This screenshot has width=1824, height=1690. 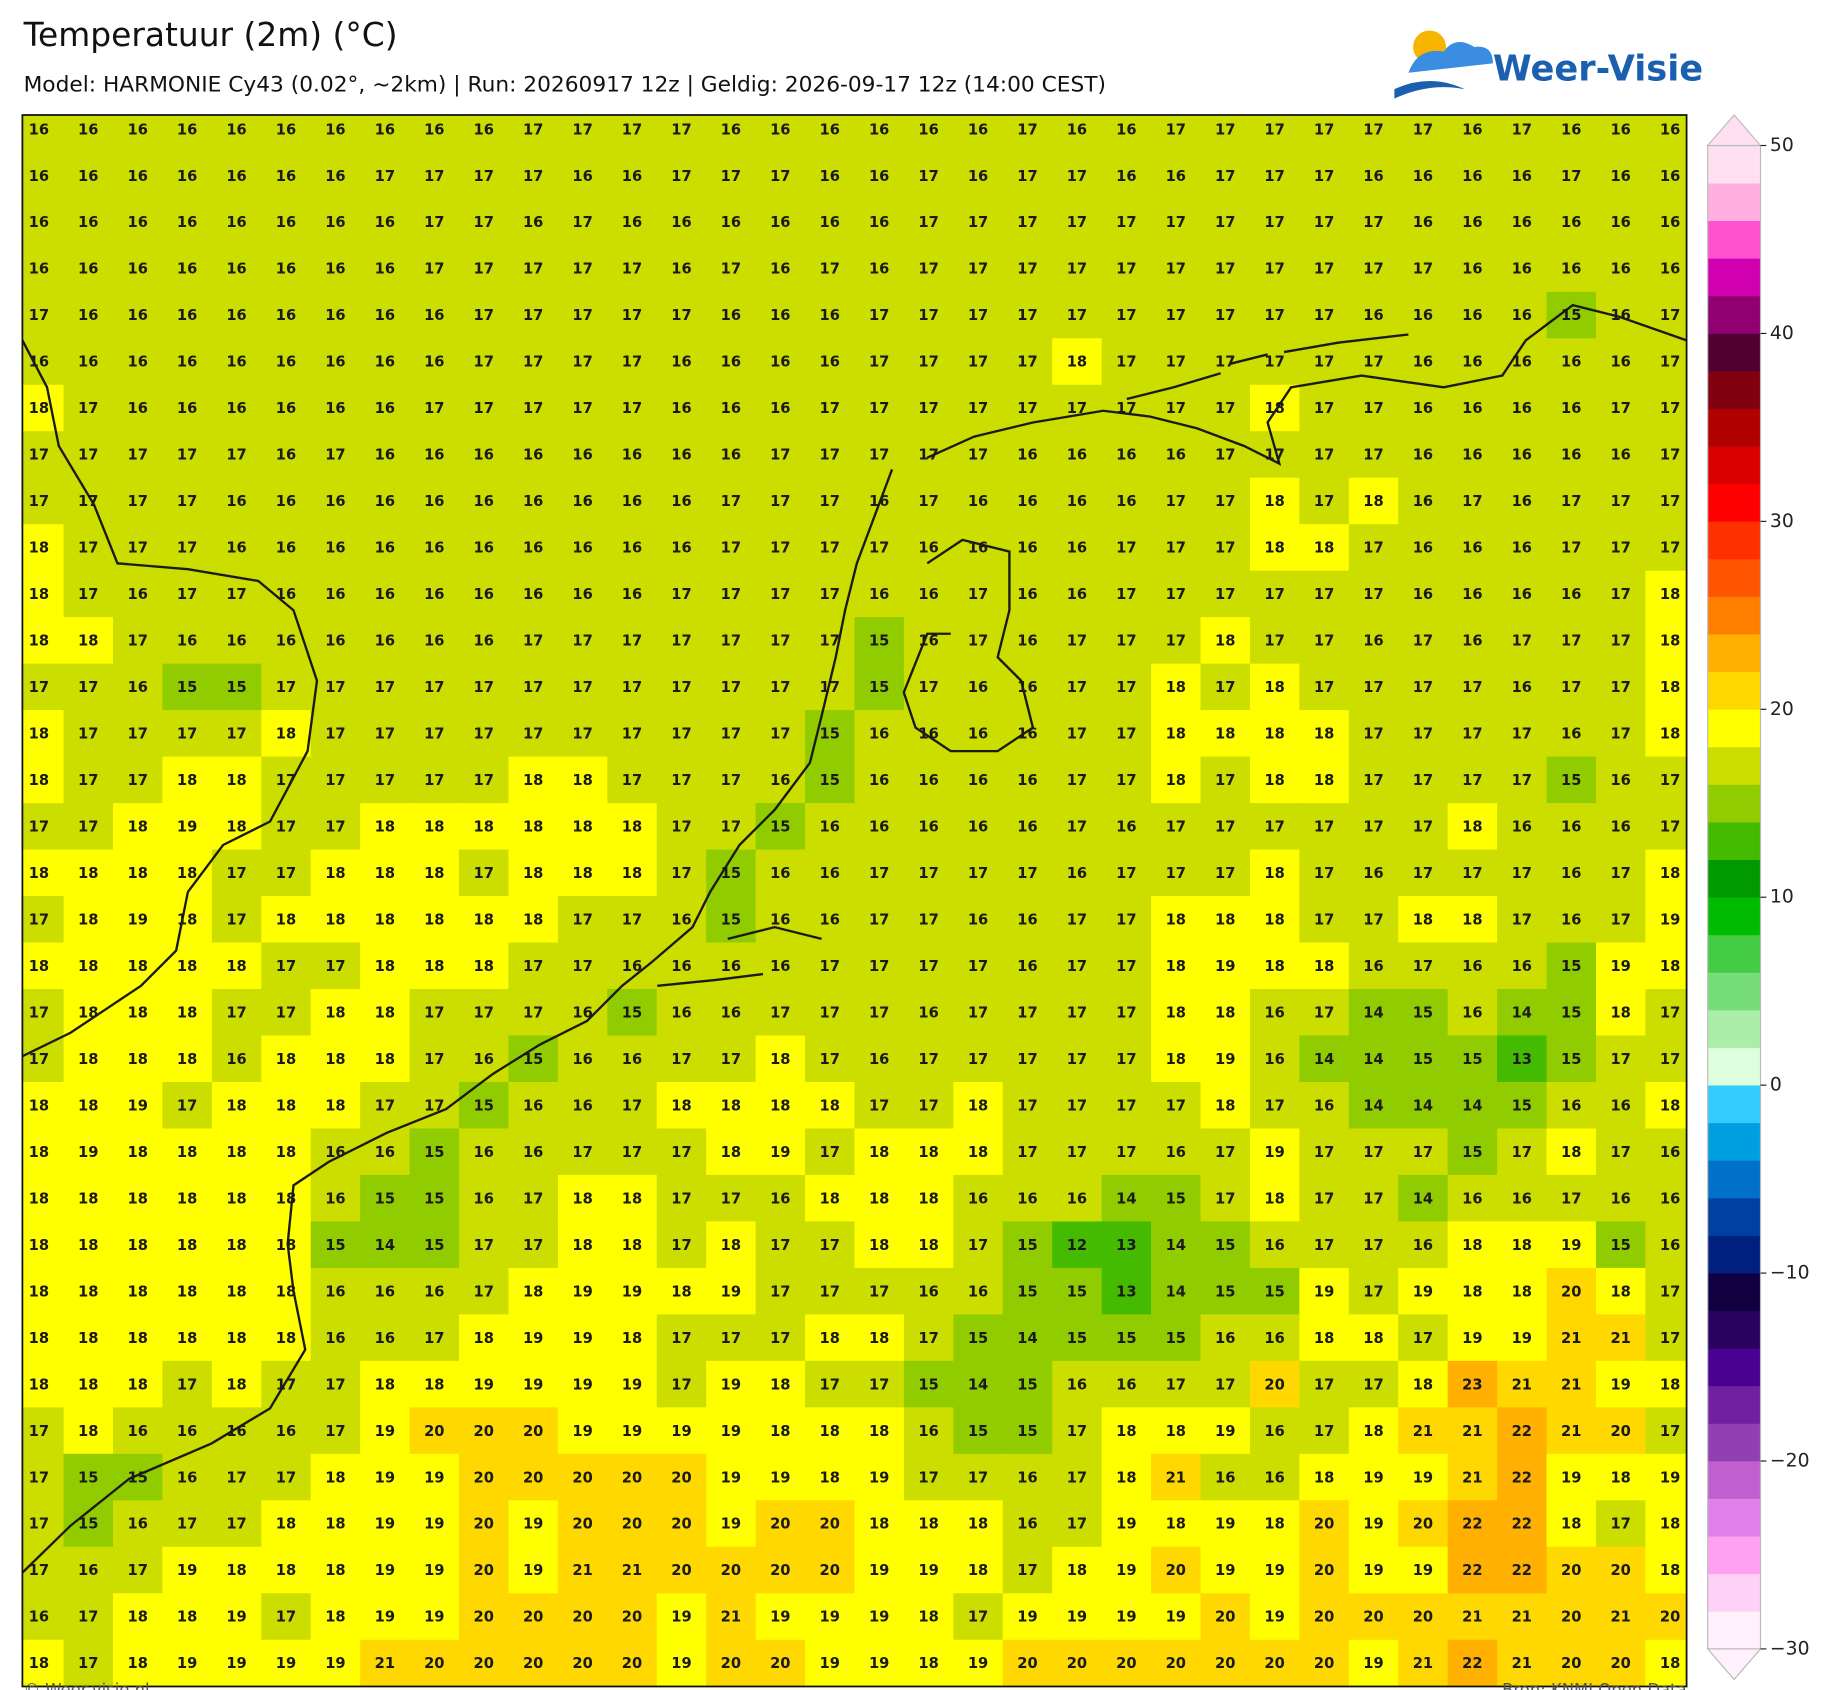 What do you see at coordinates (484, 1617) in the screenshot?
I see `temperature-label: 20` at bounding box center [484, 1617].